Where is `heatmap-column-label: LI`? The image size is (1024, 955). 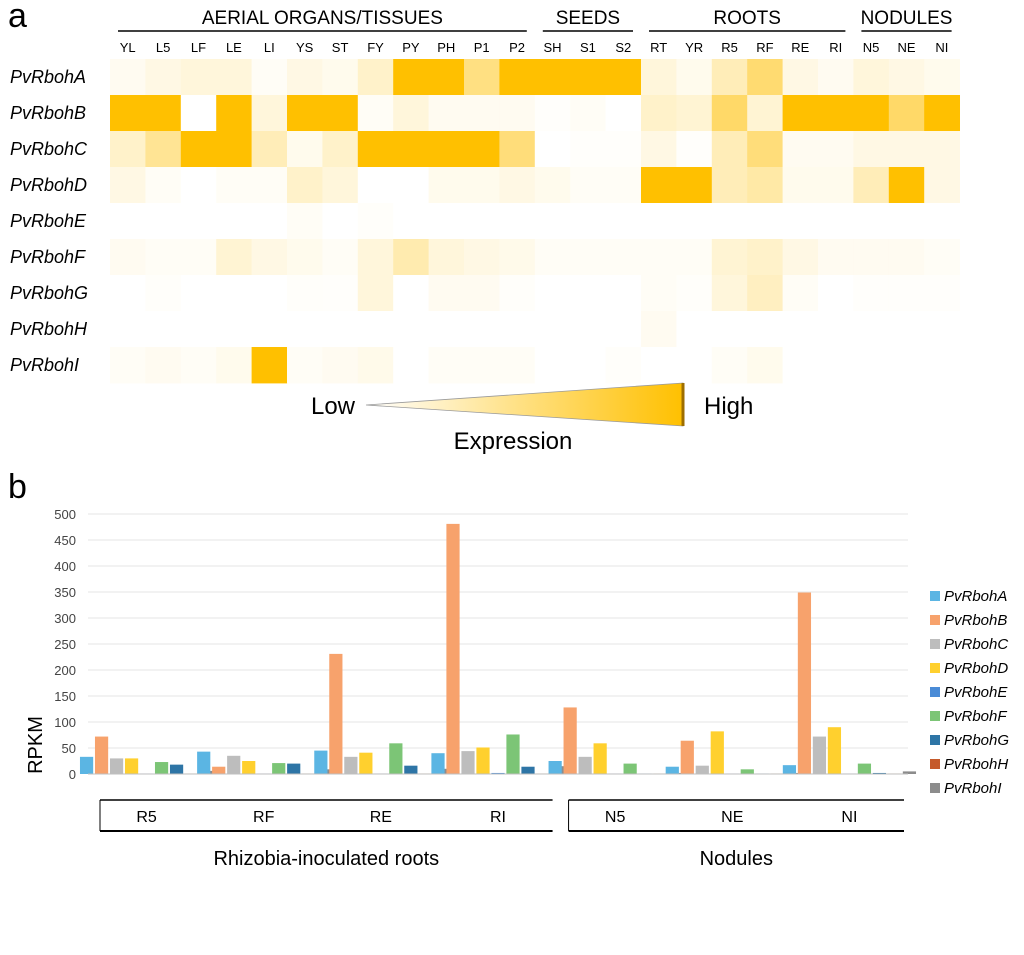
heatmap-column-label: LI is located at coordinates (269, 47).